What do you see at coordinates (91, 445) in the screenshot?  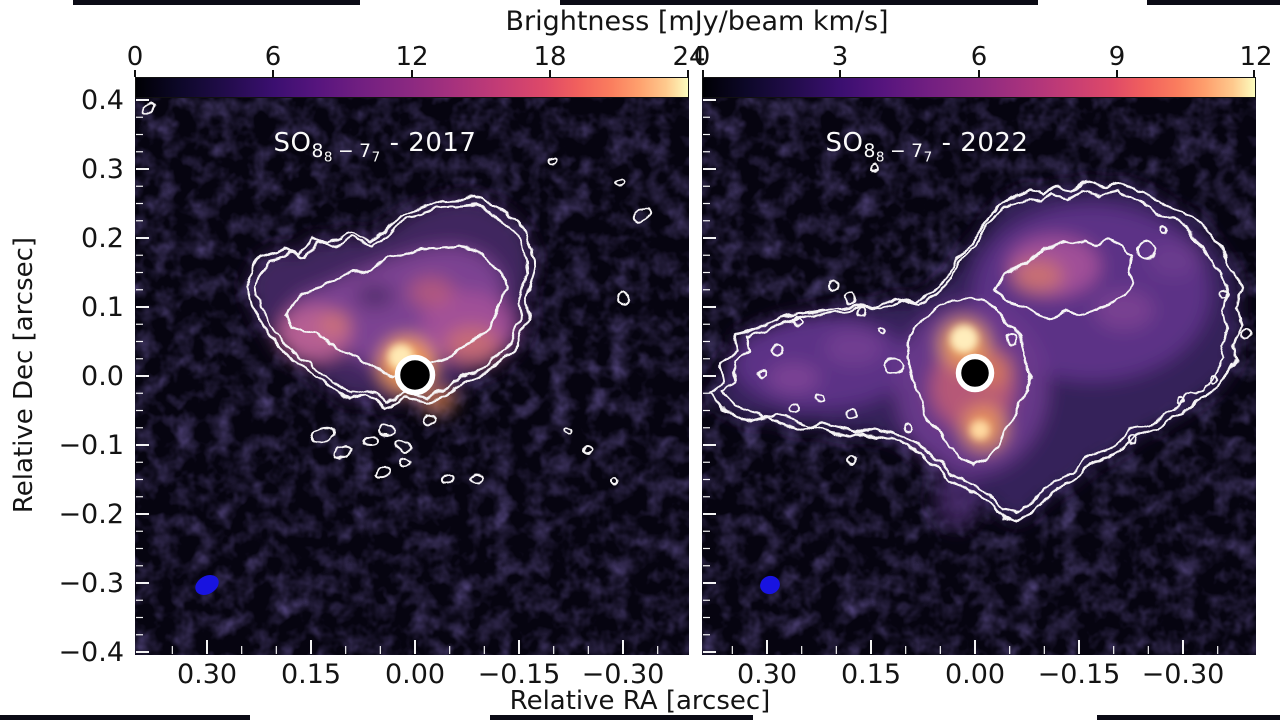 I see `y-tick-label: −0.1` at bounding box center [91, 445].